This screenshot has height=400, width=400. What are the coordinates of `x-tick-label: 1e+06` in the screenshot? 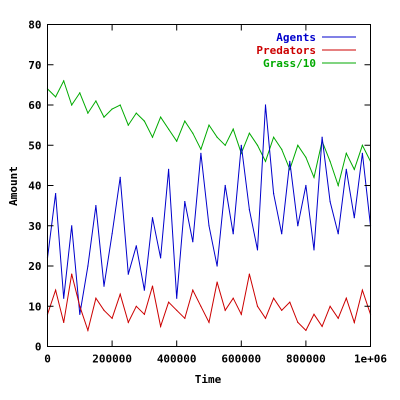 It's located at (370, 359).